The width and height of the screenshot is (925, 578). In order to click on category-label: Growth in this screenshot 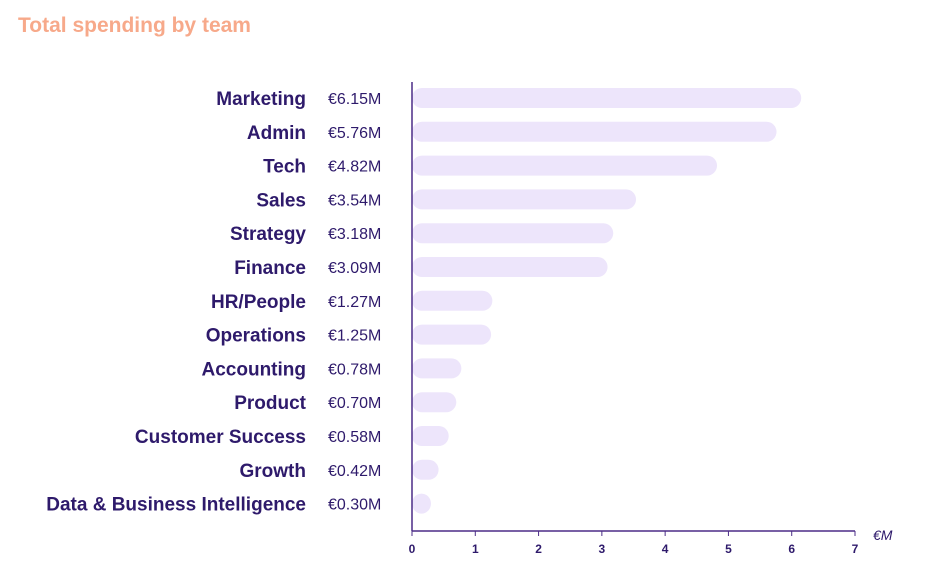, I will do `click(273, 471)`.